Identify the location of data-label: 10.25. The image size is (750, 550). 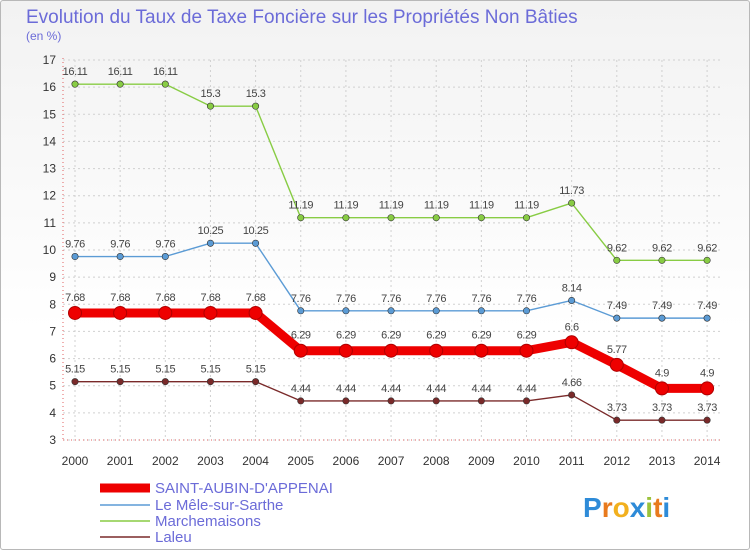
(256, 231).